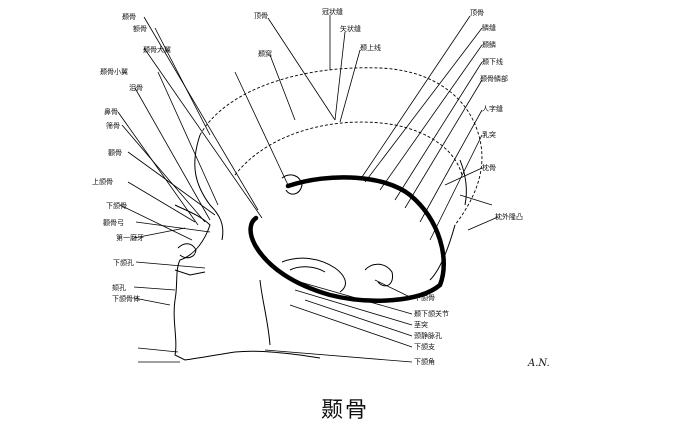 This screenshot has width=690, height=429. Describe the element at coordinates (424, 346) in the screenshot. I see `label-ramus: 下颌支` at that location.